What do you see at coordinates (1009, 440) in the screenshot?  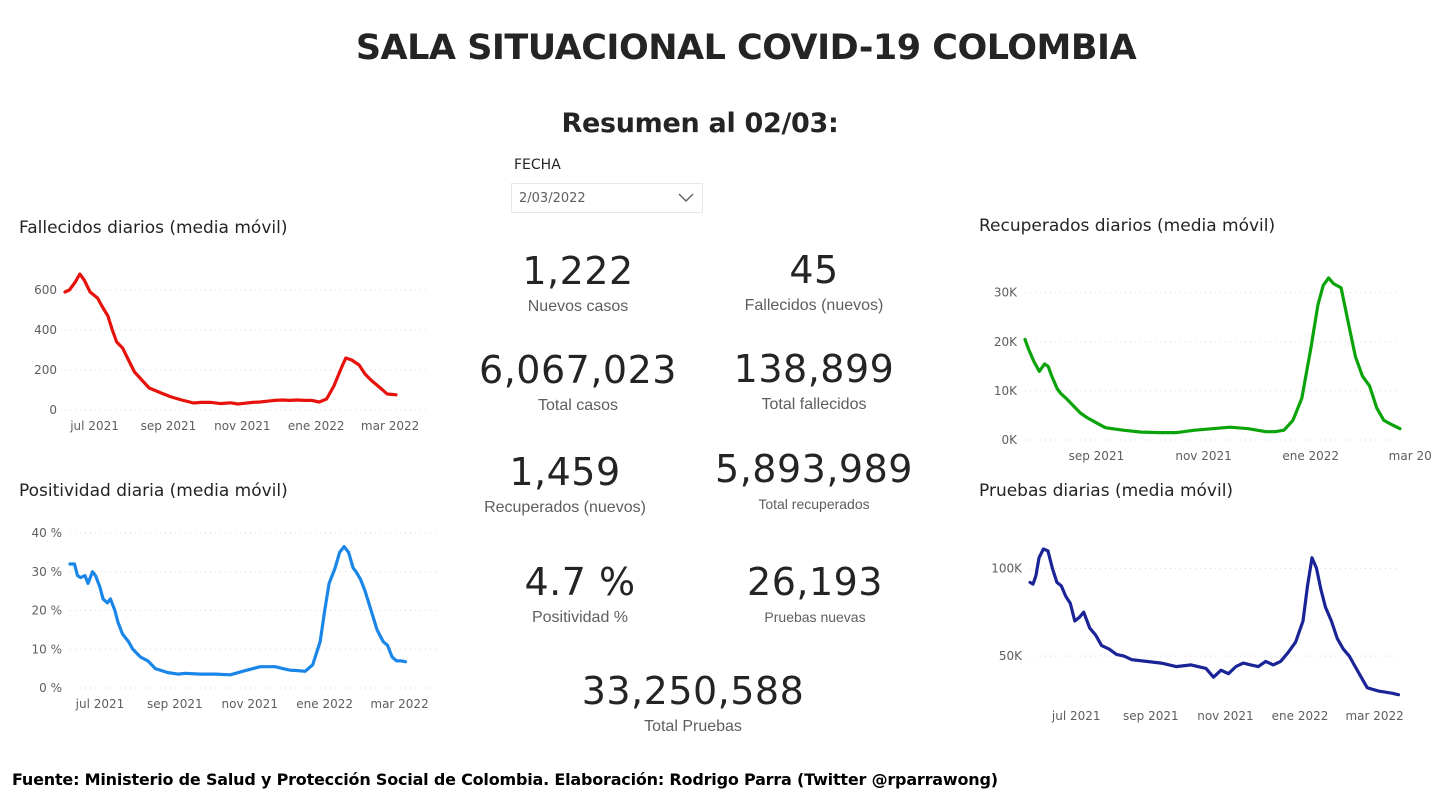 I see `y-tick-label: 0K` at bounding box center [1009, 440].